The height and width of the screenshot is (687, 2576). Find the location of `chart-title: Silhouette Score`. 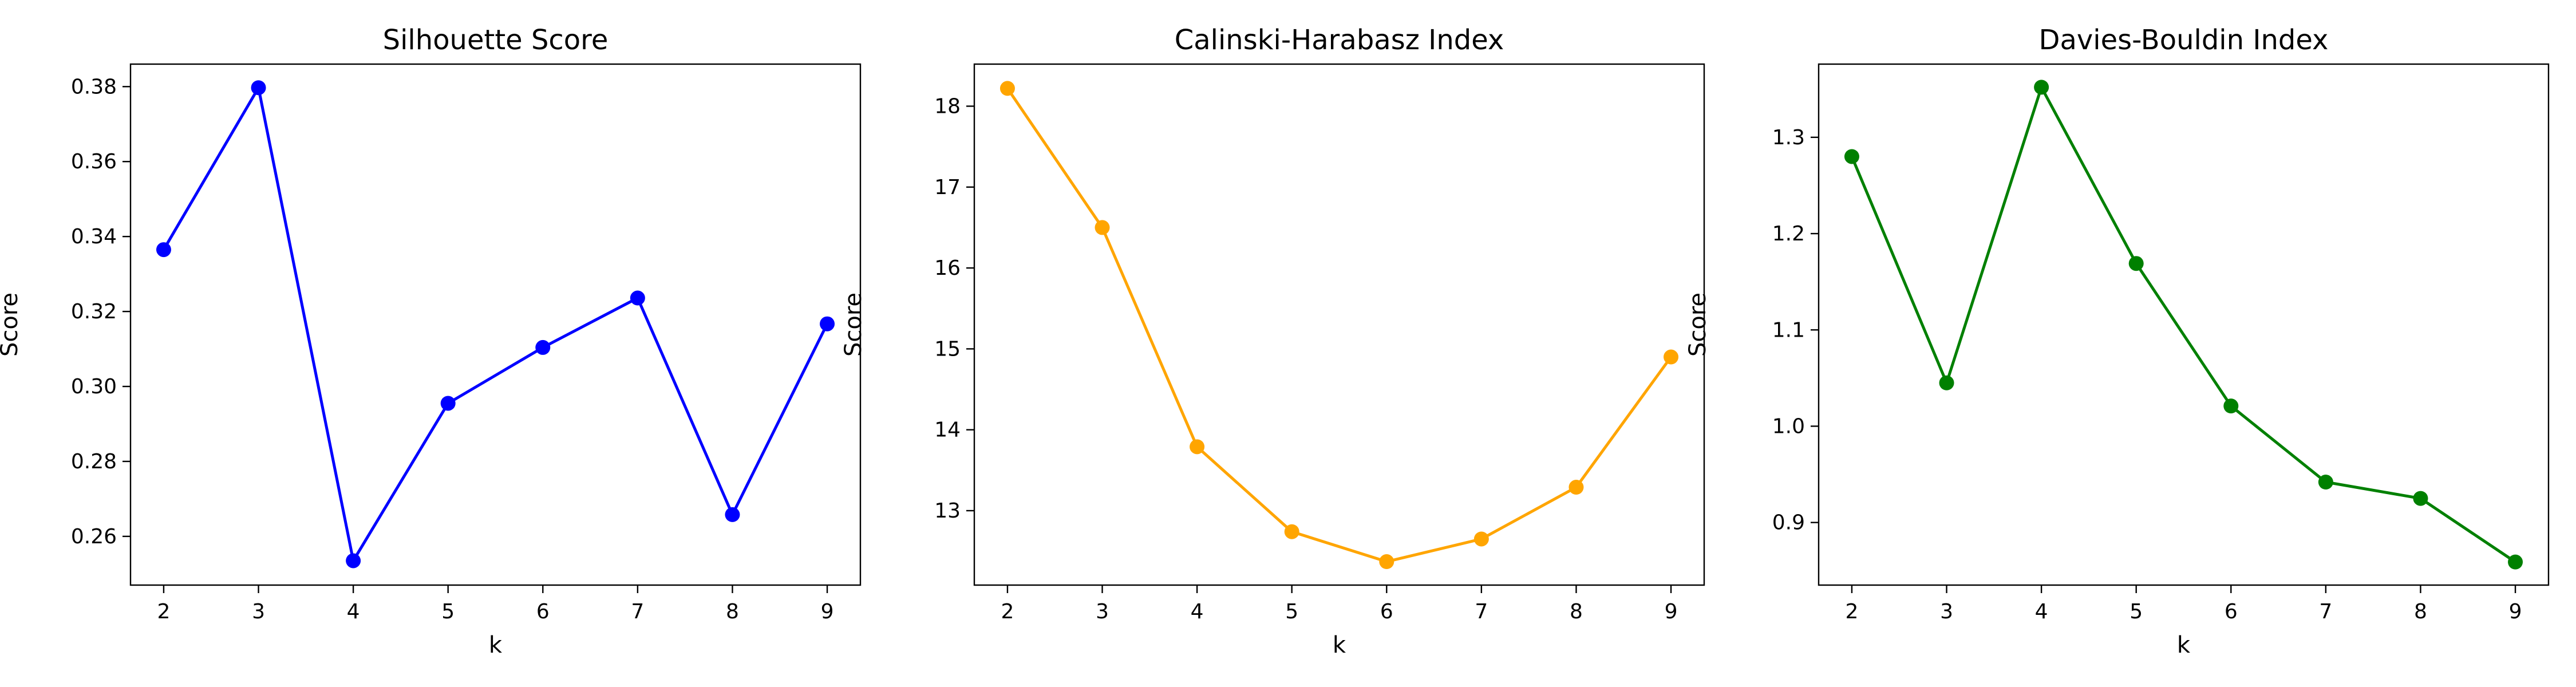

chart-title: Silhouette Score is located at coordinates (496, 40).